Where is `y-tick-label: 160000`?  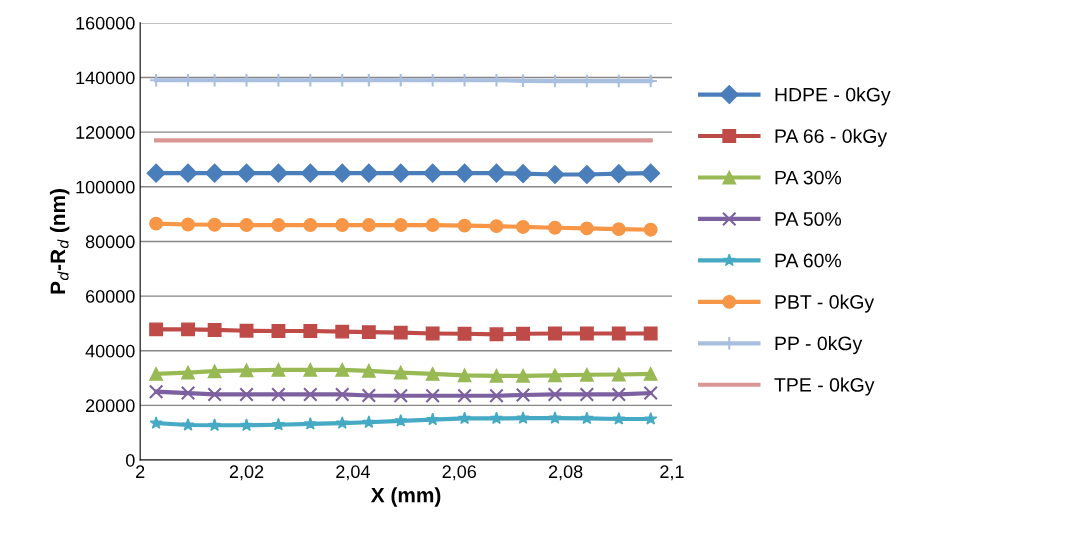 y-tick-label: 160000 is located at coordinates (105, 23).